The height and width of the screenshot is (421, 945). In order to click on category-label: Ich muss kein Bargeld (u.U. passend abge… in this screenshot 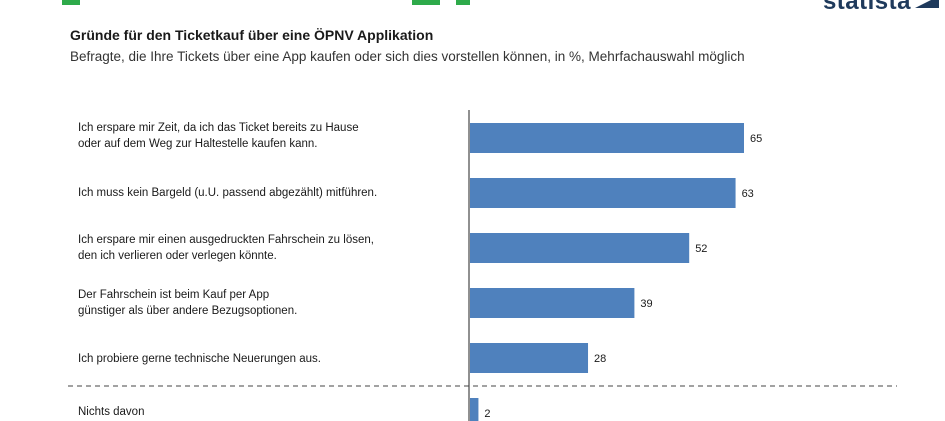, I will do `click(228, 193)`.